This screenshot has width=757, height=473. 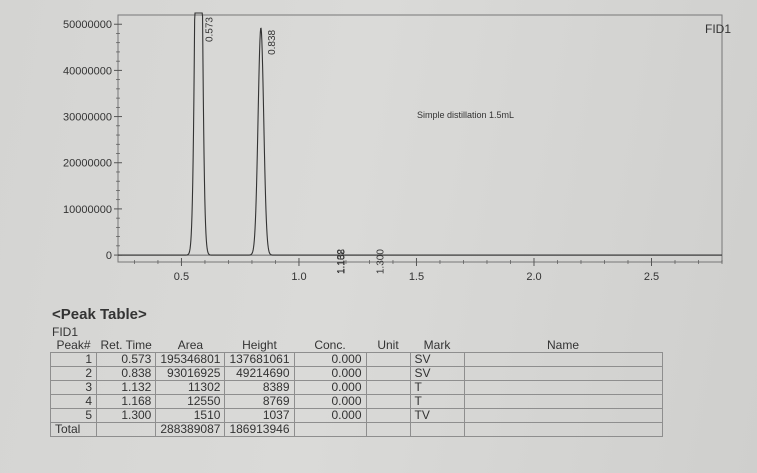 What do you see at coordinates (416, 277) in the screenshot?
I see `x-tick-label: 1.5` at bounding box center [416, 277].